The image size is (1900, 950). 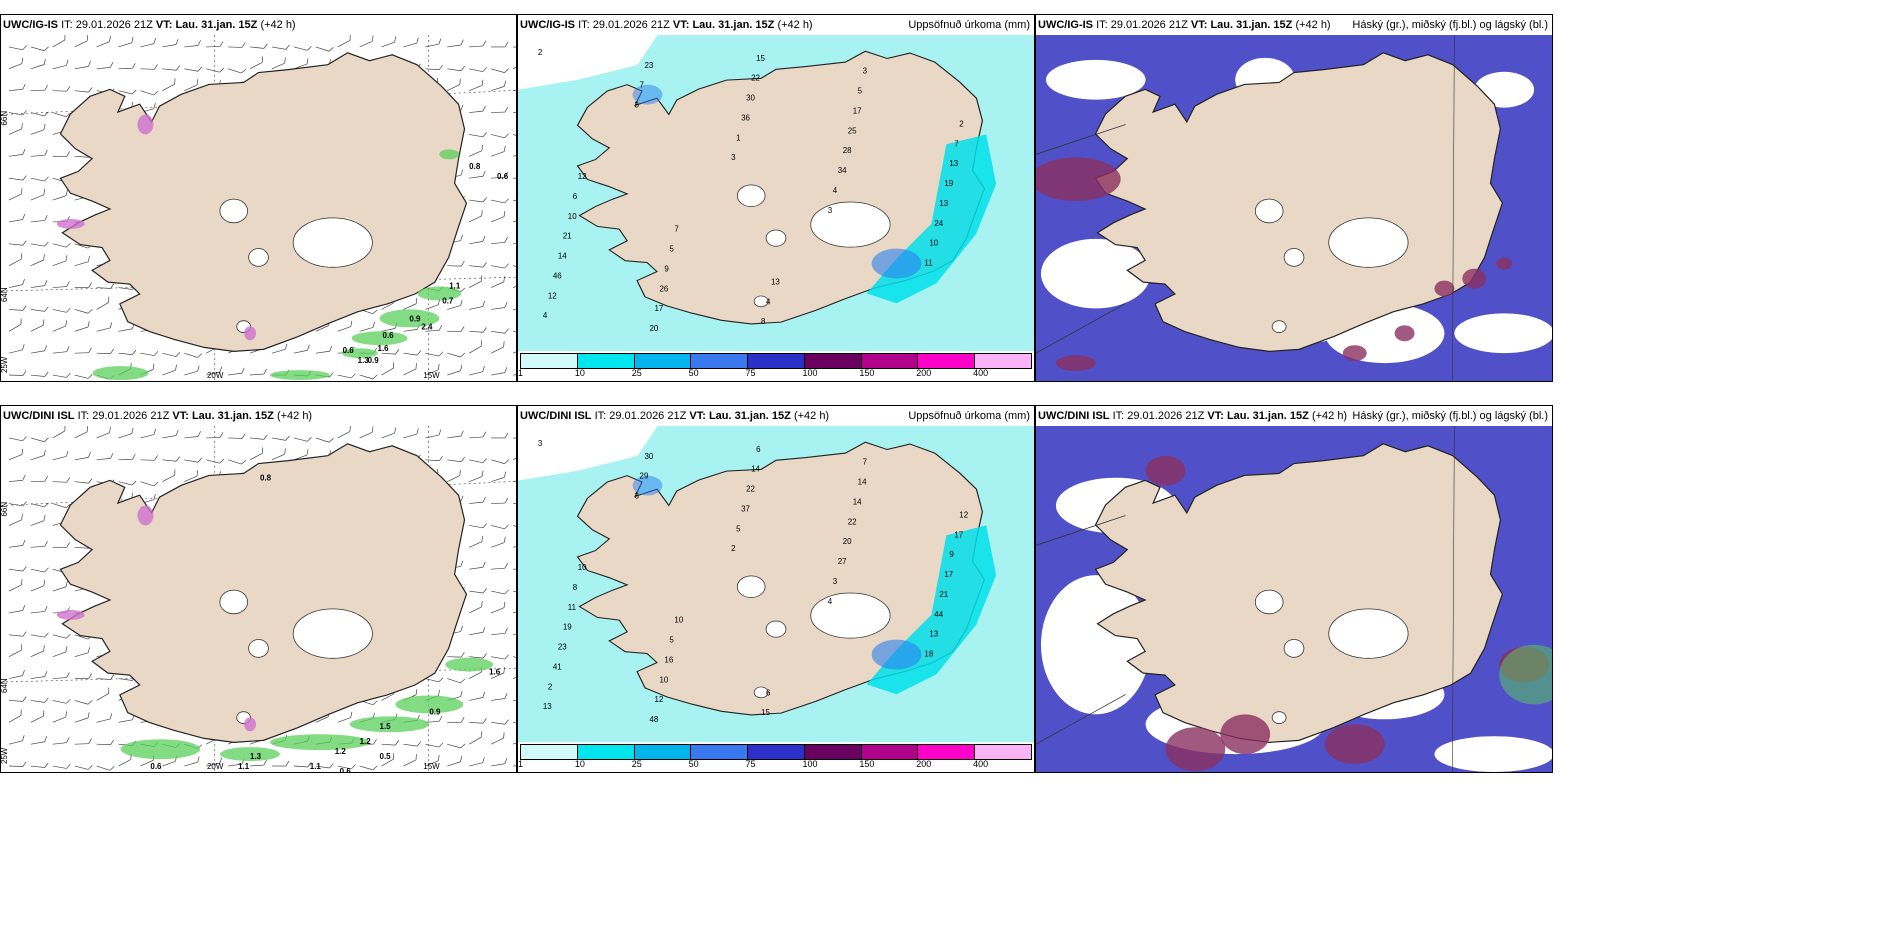 What do you see at coordinates (830, 210) in the screenshot?
I see `precip-value: 3` at bounding box center [830, 210].